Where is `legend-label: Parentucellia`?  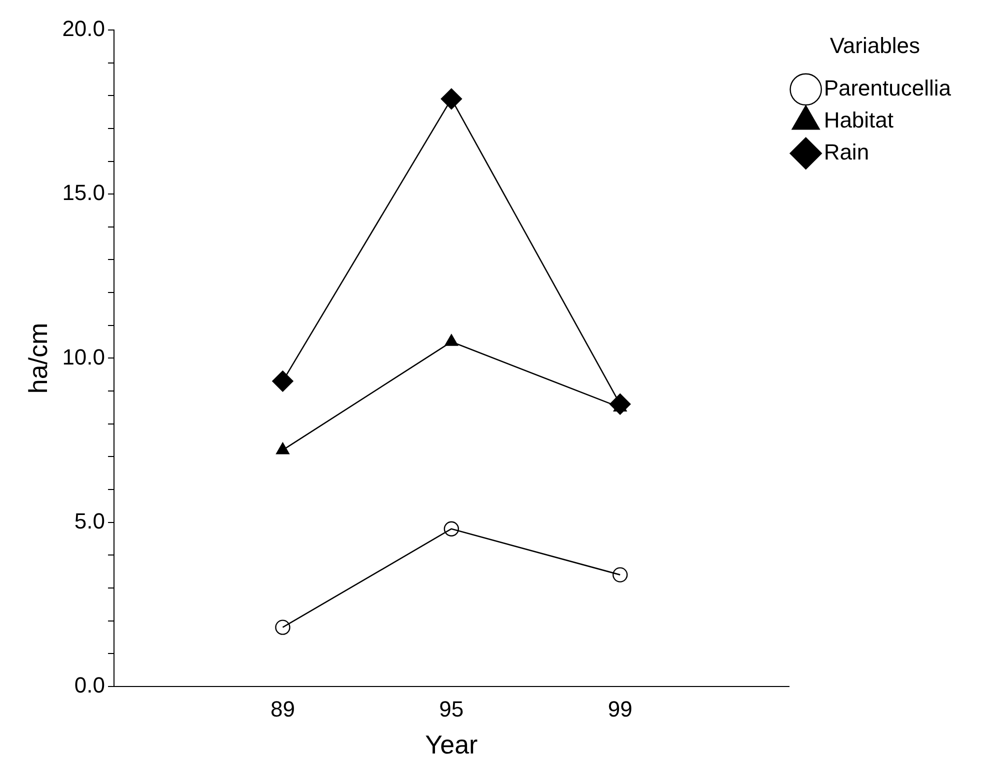
legend-label: Parentucellia is located at coordinates (888, 87).